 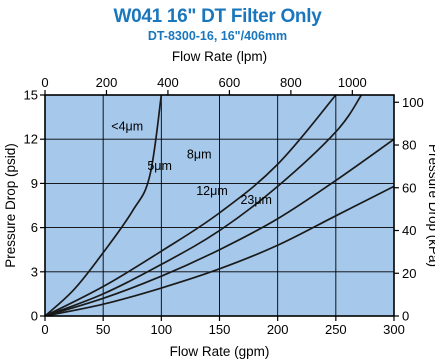 I want to click on x-tick-label: 300, so click(x=394, y=329).